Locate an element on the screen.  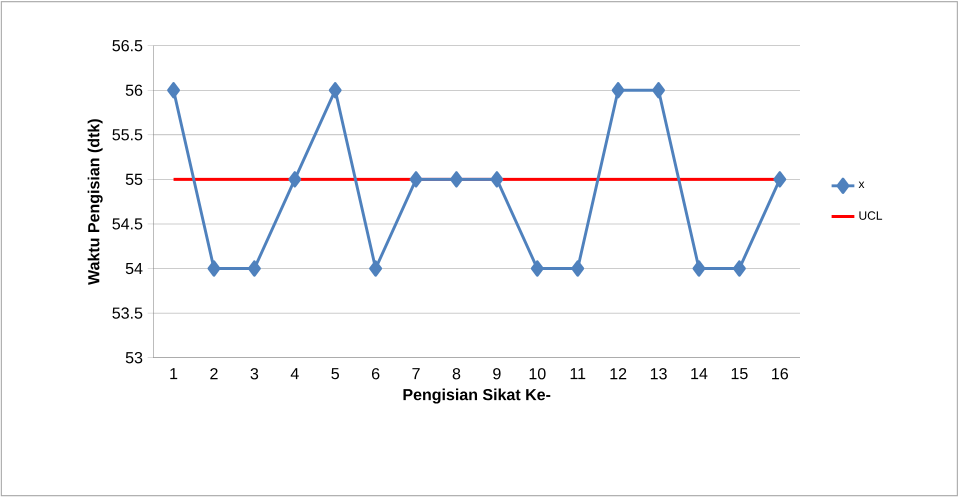
x-tick-label: 16 is located at coordinates (780, 374).